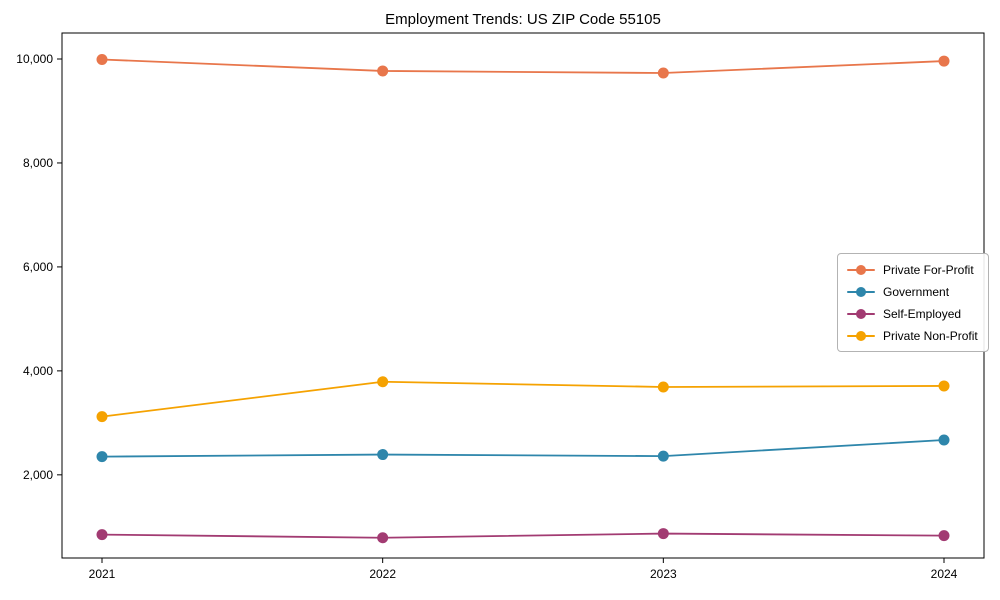 This screenshot has width=1000, height=600. I want to click on y-tick-label: 8,000, so click(38, 163).